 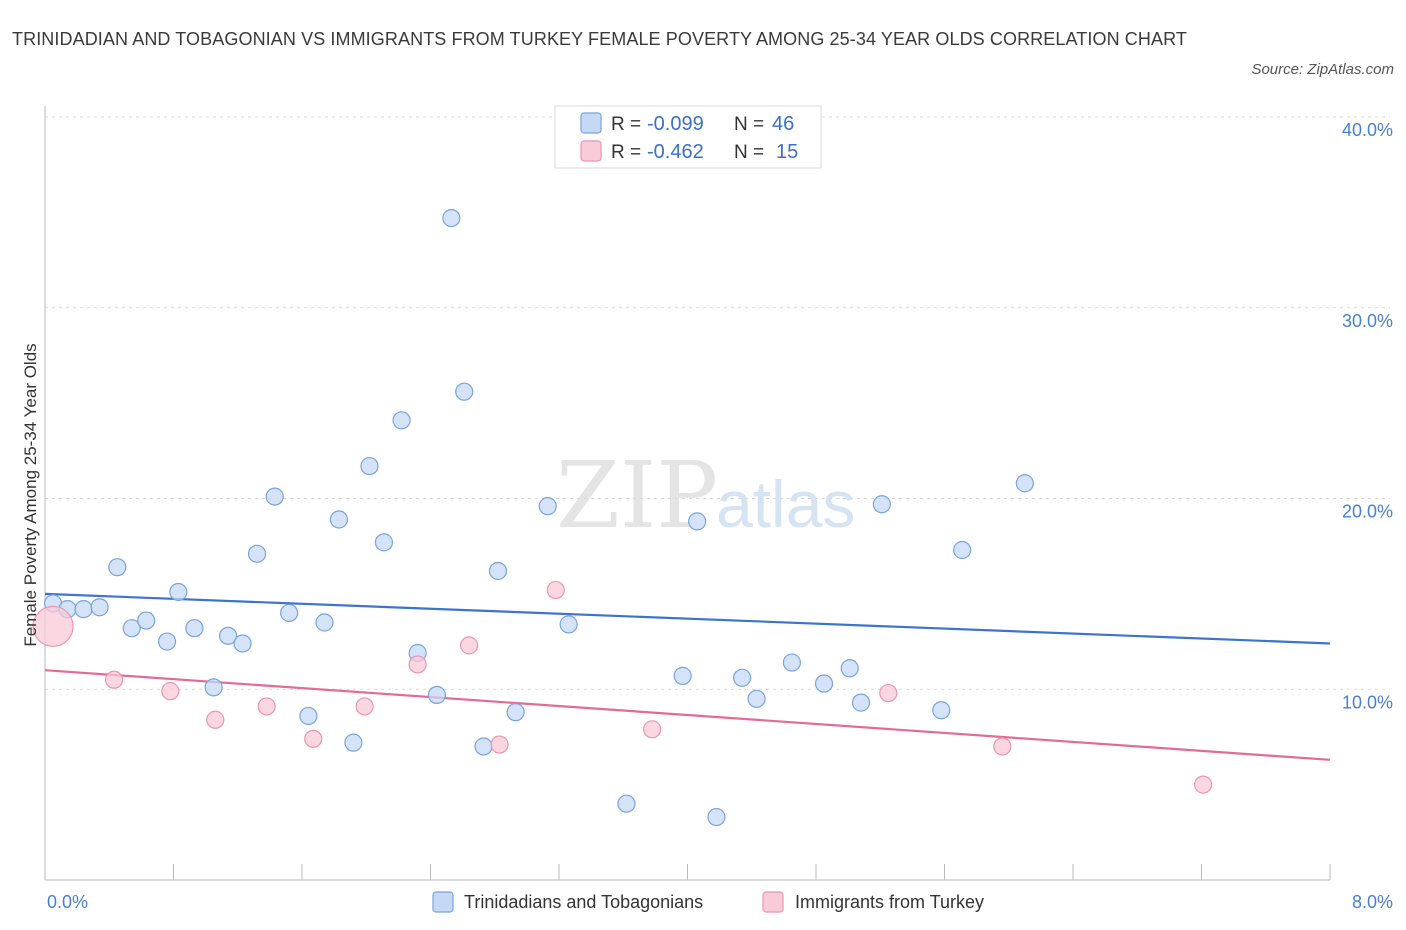 What do you see at coordinates (688, 137) in the screenshot?
I see `correlation-legend: R = -0.099 N = 46 R = -0.462 N = 15` at bounding box center [688, 137].